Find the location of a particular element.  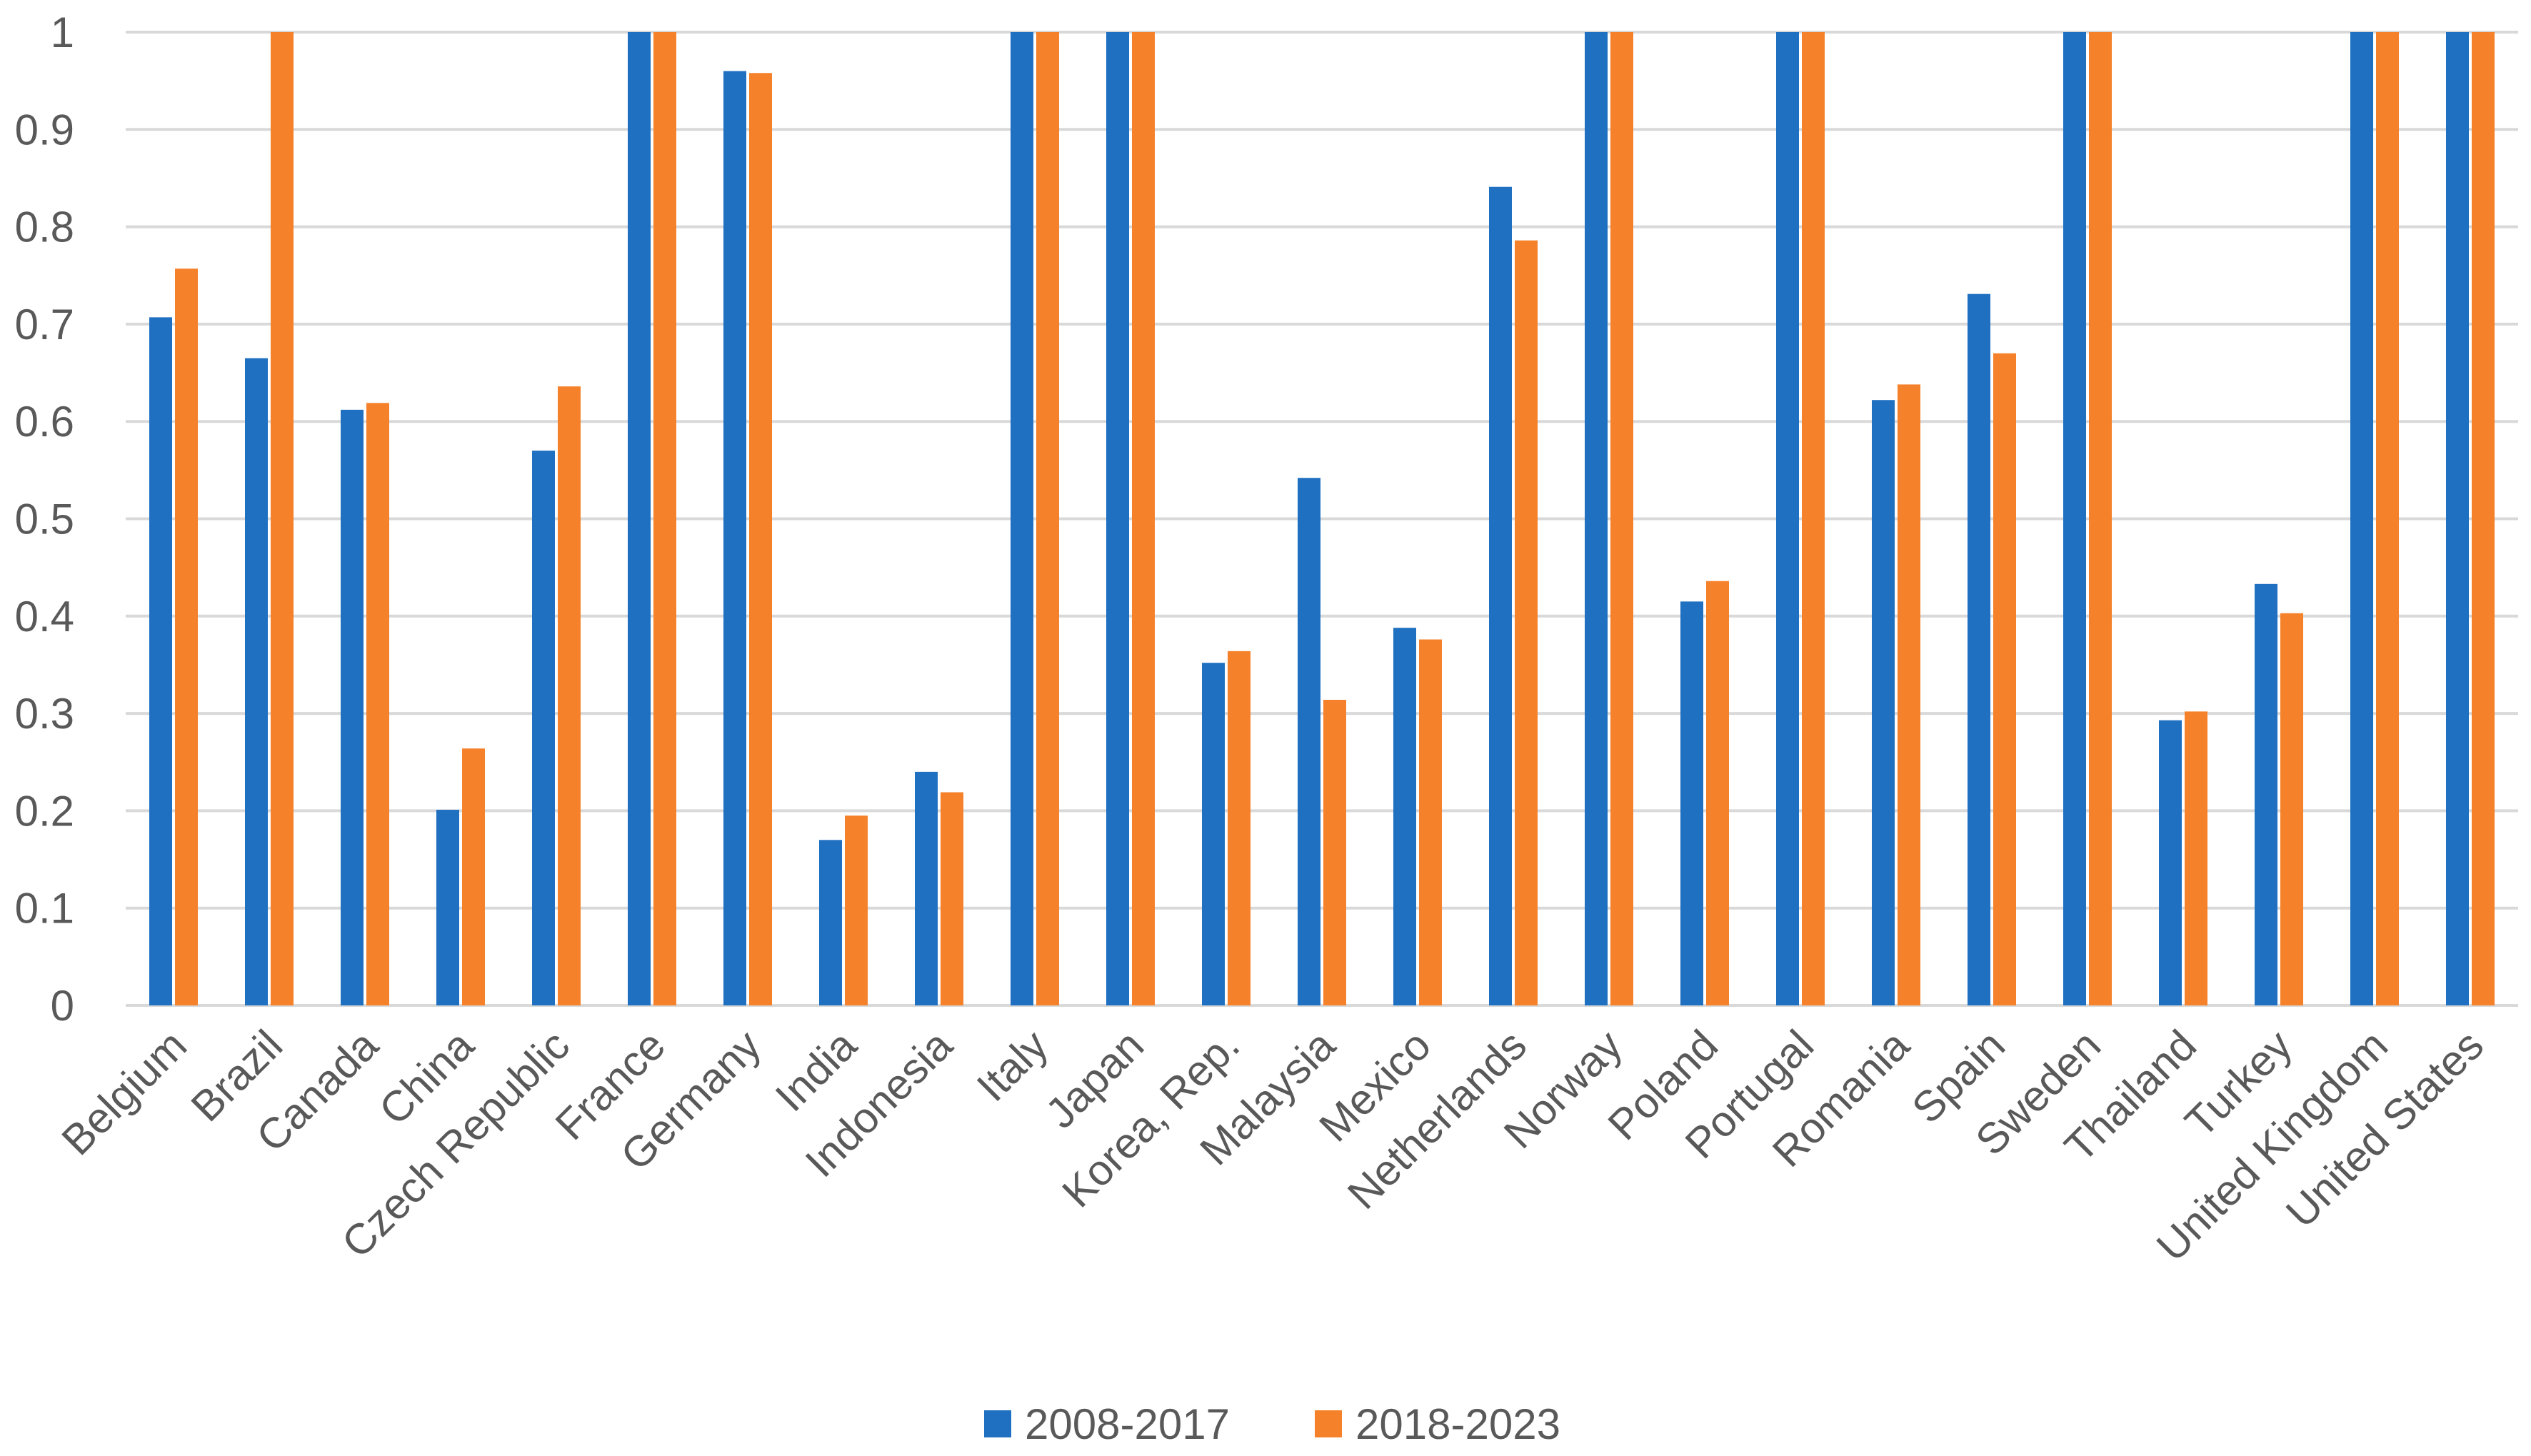

y-tick-label: 0 is located at coordinates (62, 1006).